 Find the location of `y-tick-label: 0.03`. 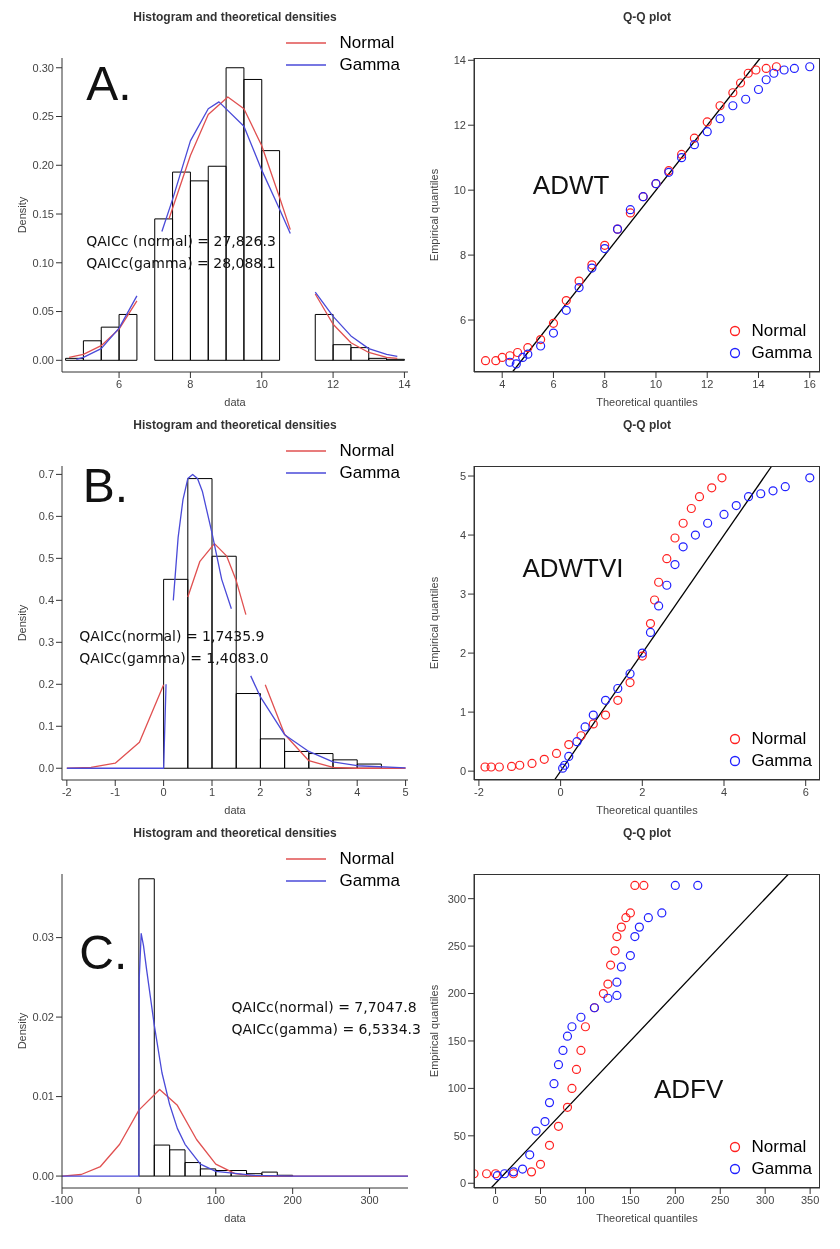

y-tick-label: 0.03 is located at coordinates (43, 937).